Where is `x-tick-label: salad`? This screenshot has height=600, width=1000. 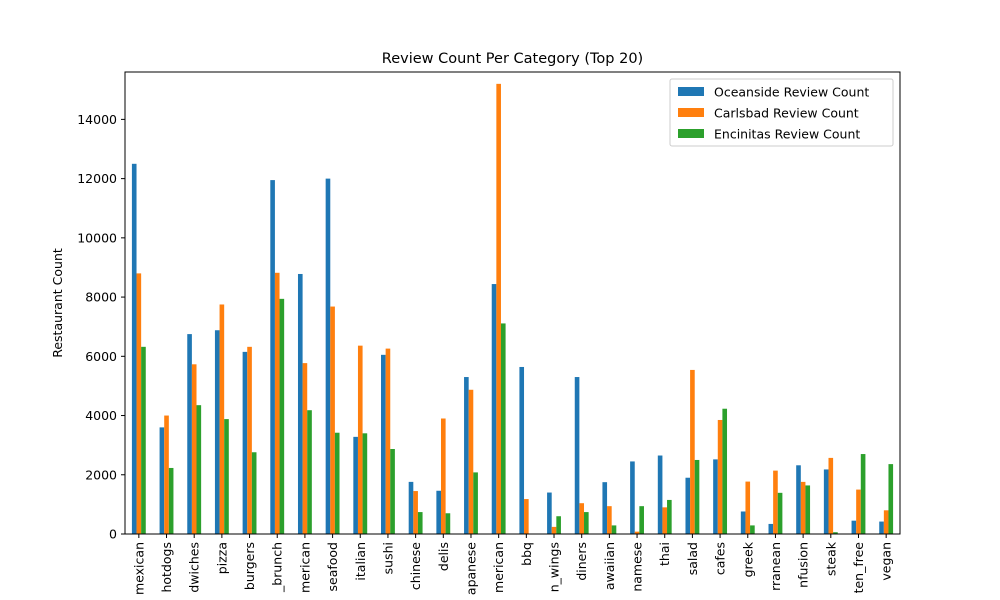 x-tick-label: salad is located at coordinates (692, 558).